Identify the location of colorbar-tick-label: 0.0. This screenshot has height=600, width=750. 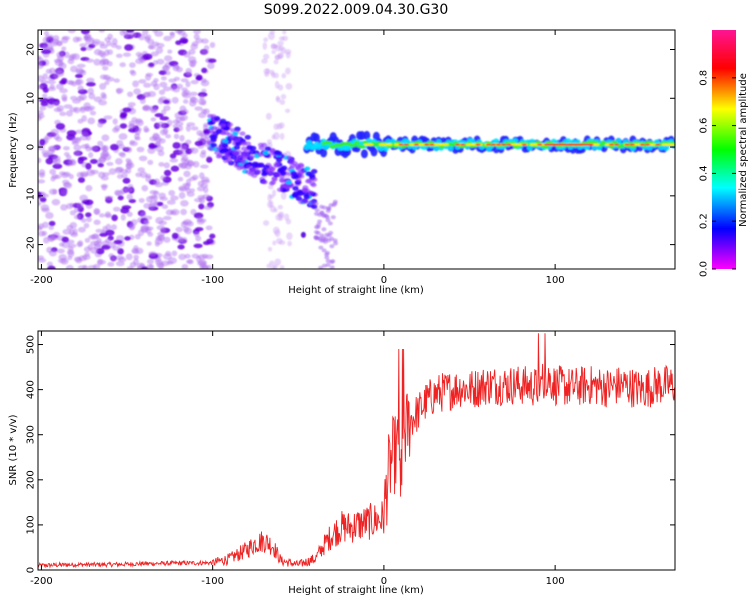
(704, 269).